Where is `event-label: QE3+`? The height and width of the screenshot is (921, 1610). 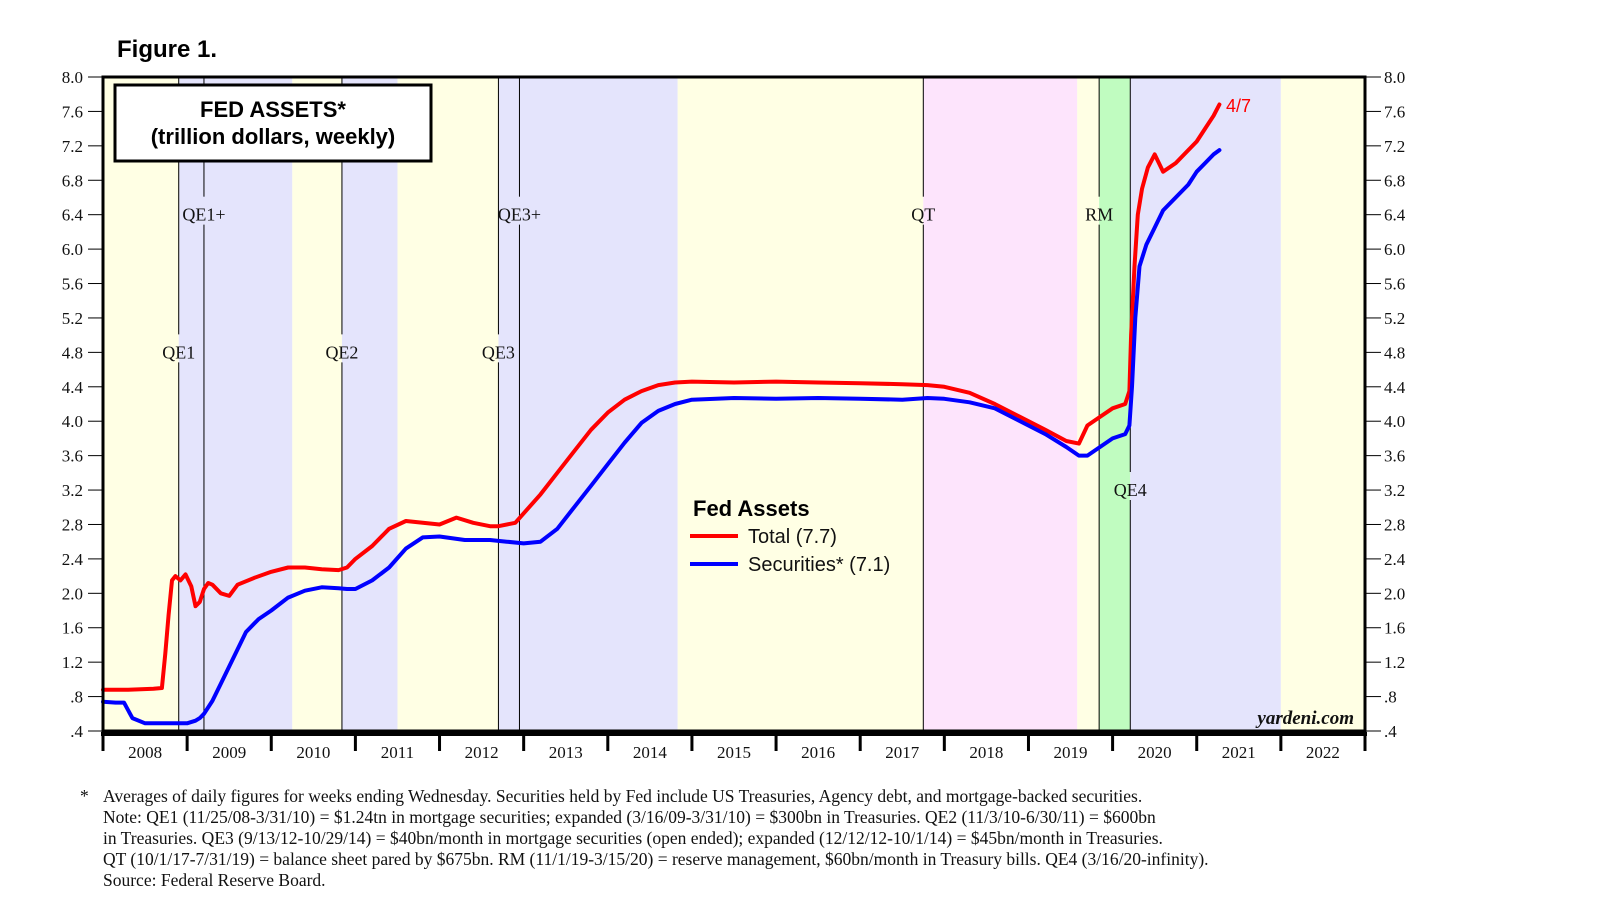 event-label: QE3+ is located at coordinates (519, 215).